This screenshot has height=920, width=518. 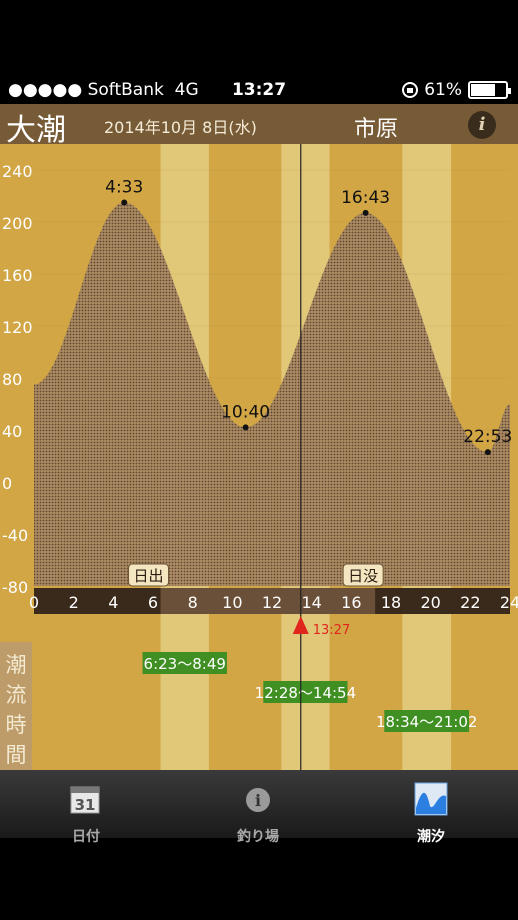 What do you see at coordinates (180, 127) in the screenshot?
I see `date-label: 2014年10月 8日(水)` at bounding box center [180, 127].